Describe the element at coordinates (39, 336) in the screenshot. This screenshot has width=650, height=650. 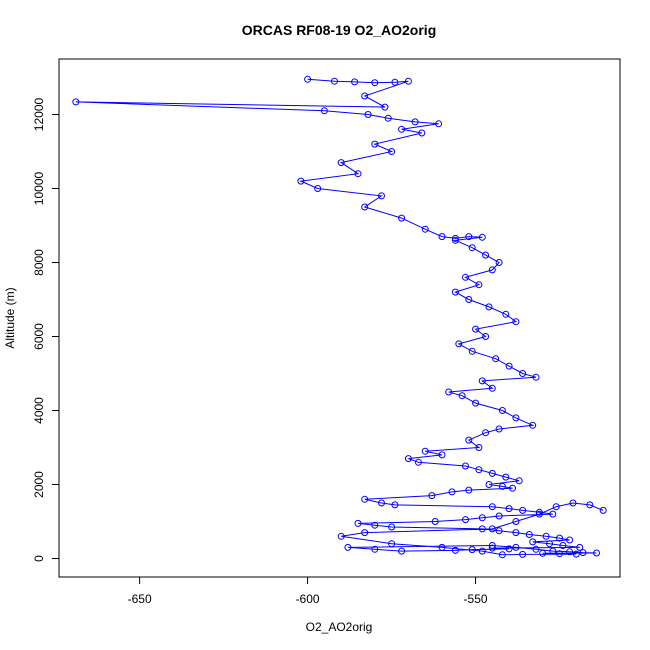
I see `y-tick-label: 6000` at that location.